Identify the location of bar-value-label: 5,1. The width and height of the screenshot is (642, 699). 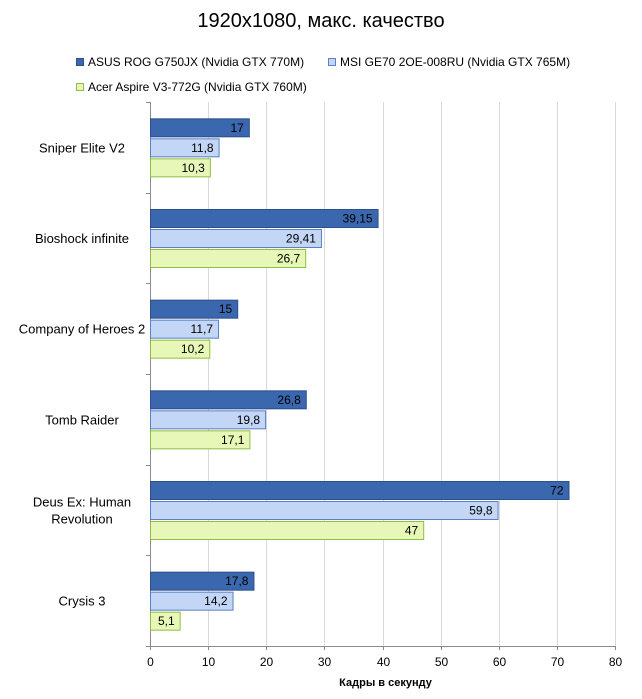
(166, 621).